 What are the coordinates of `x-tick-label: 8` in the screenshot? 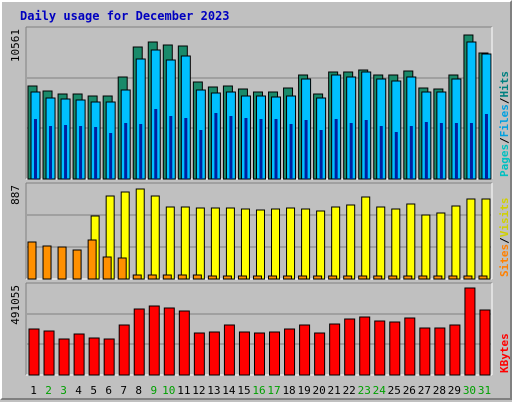 It's located at (138, 390).